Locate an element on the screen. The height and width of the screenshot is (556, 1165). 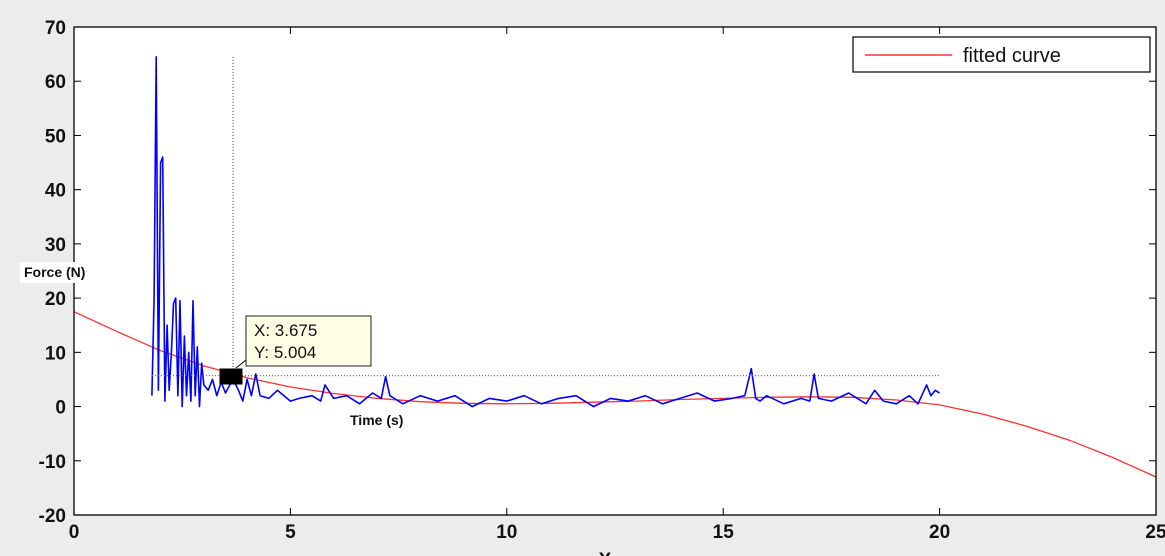
datatip-y: Y: 5.004 is located at coordinates (285, 352).